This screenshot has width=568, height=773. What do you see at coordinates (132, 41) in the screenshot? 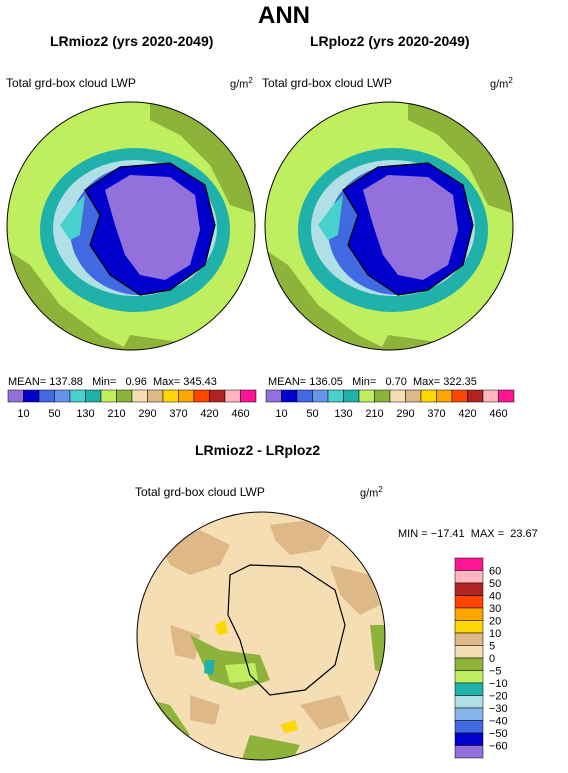
I see `panel1-title: LRmioz2 (yrs 2020-2049)` at bounding box center [132, 41].